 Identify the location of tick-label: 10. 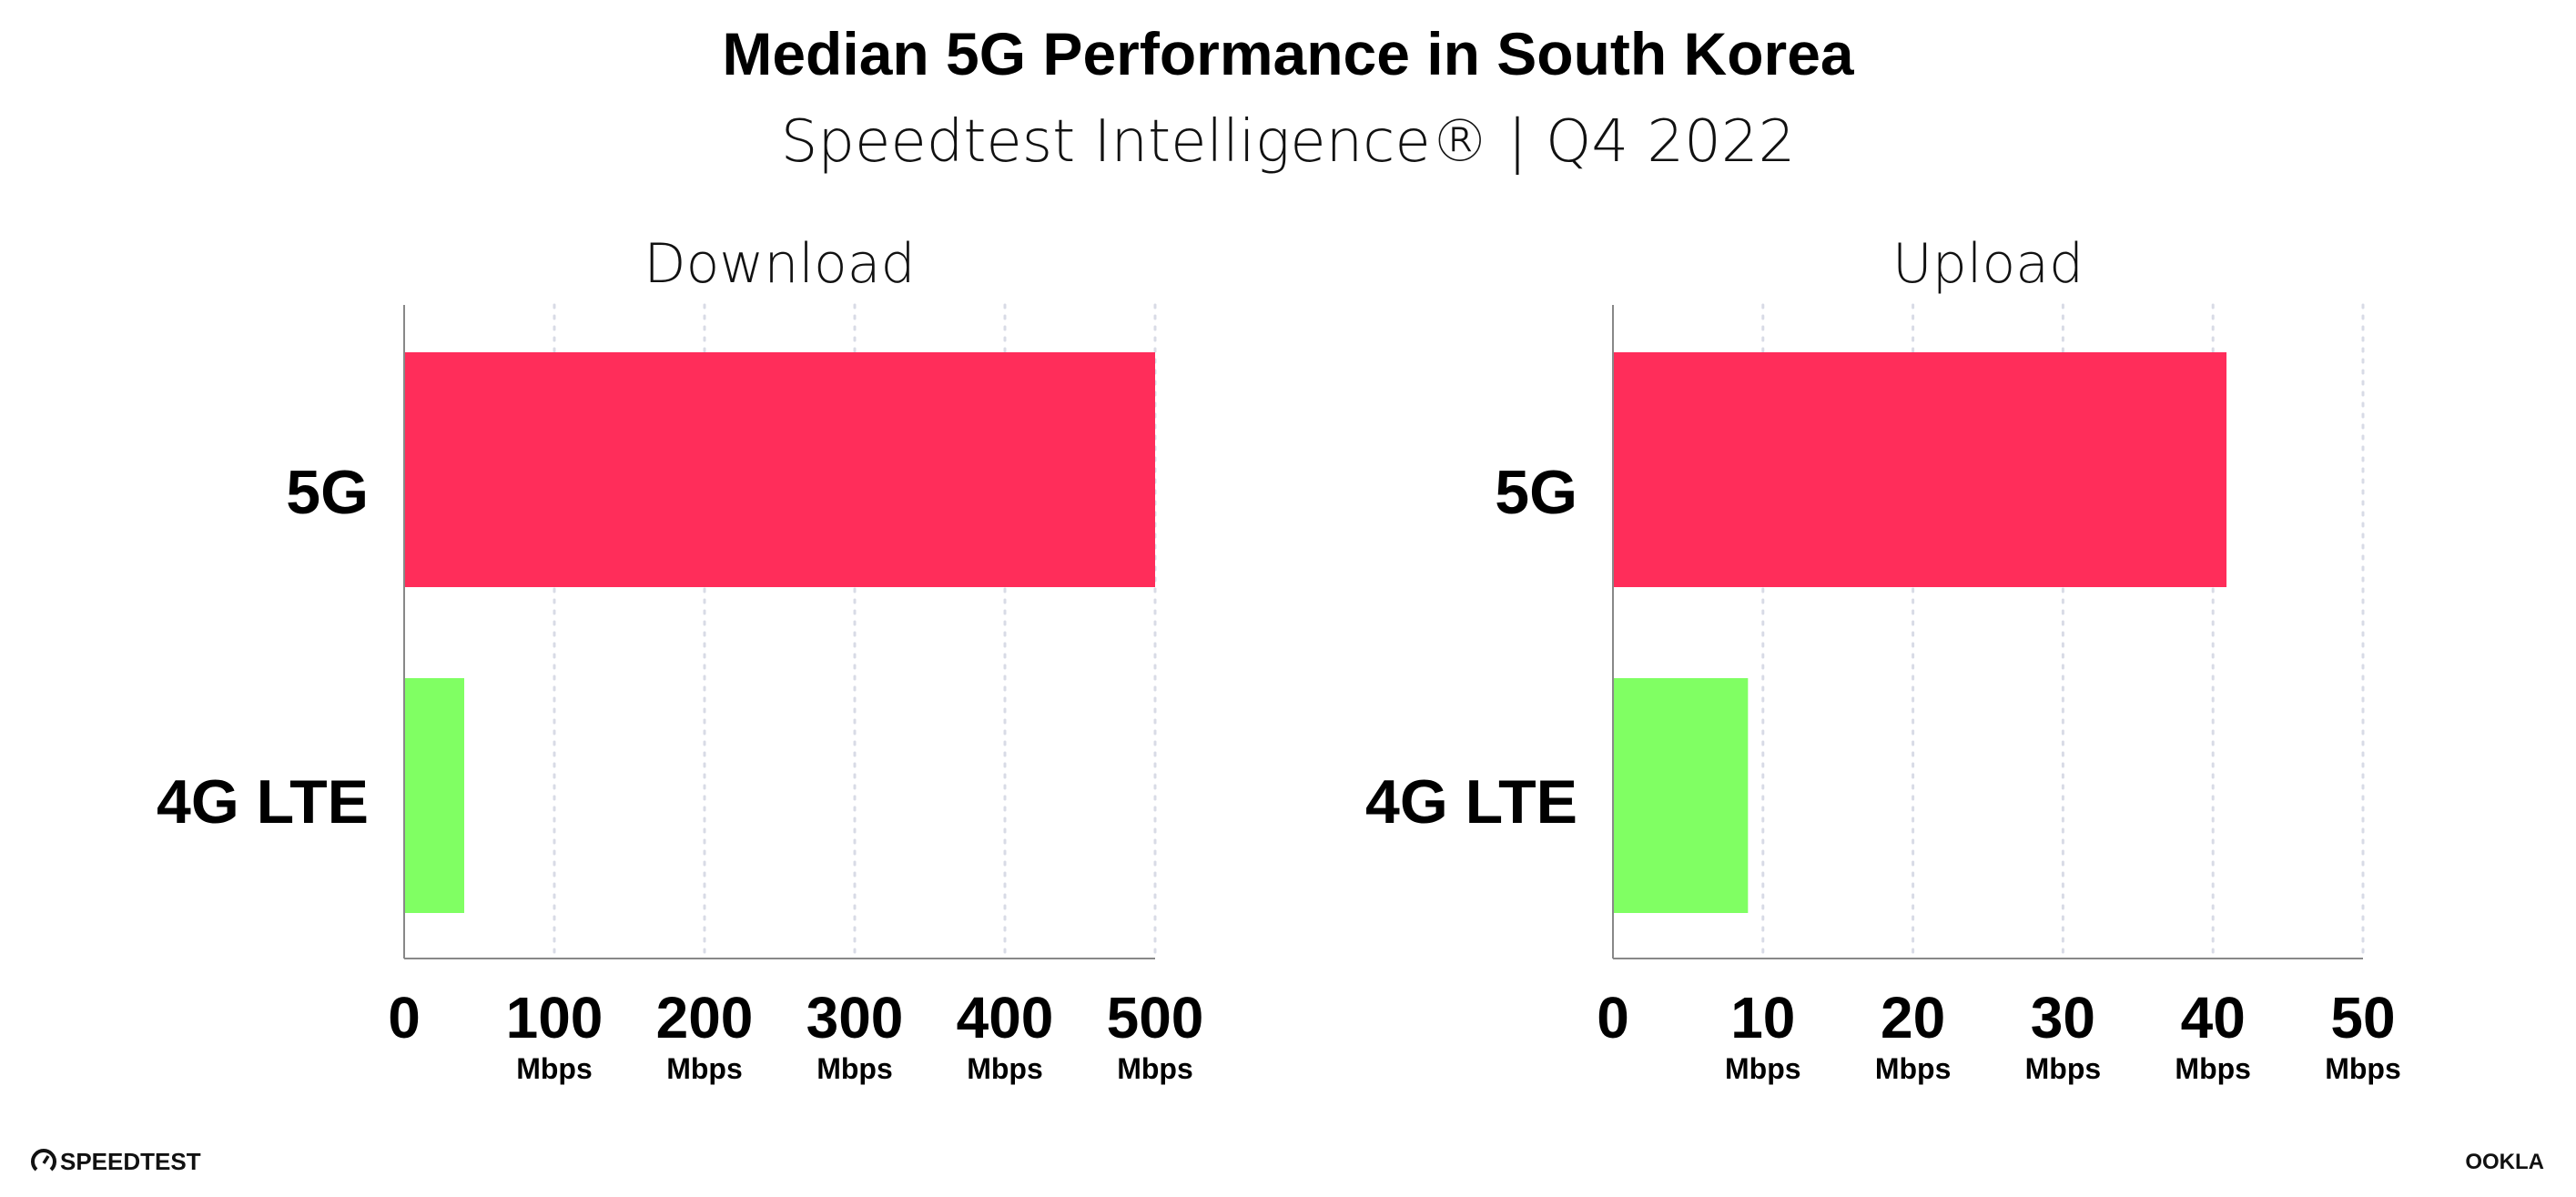
(1762, 1018).